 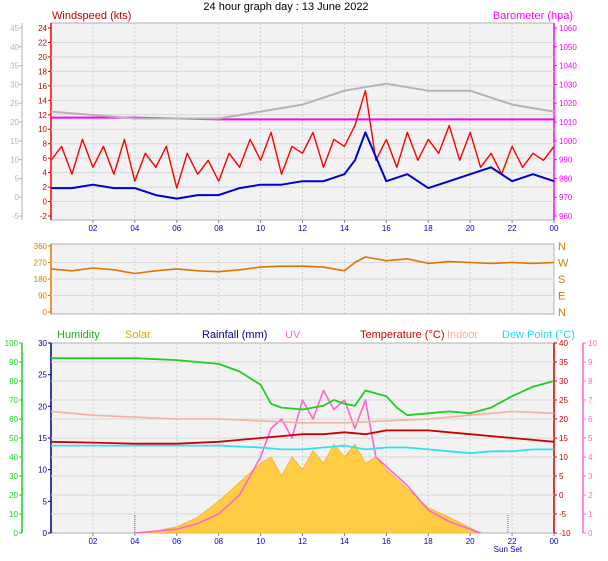 What do you see at coordinates (590, 419) in the screenshot?
I see `y-tick-label: 6` at bounding box center [590, 419].